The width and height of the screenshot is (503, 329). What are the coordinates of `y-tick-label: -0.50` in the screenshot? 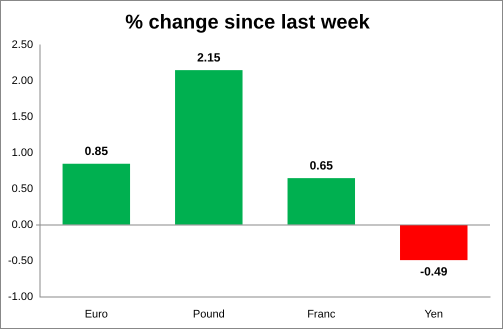 It's located at (21, 260).